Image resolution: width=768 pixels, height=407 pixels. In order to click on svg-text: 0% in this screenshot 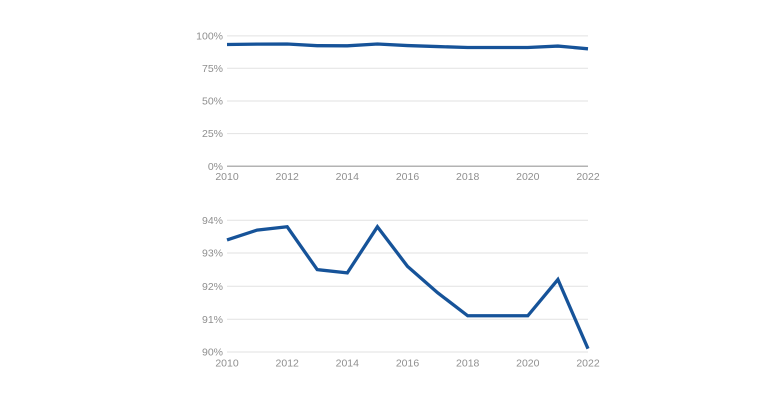, I will do `click(215, 167)`.